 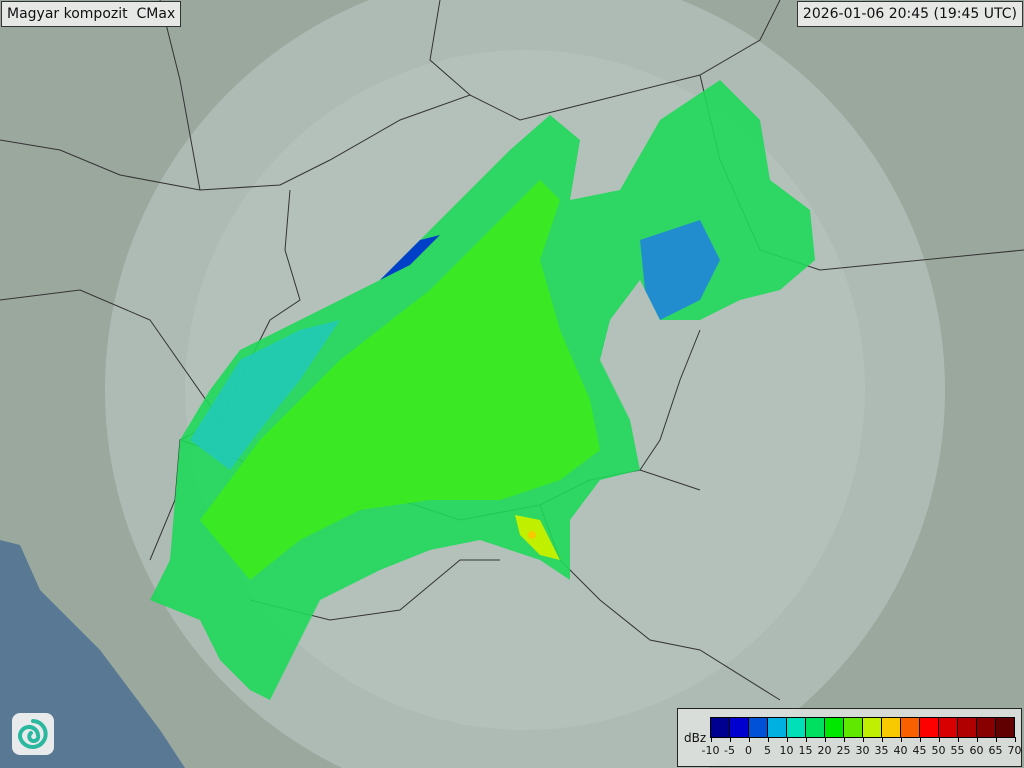 I want to click on echo-light, so click(x=265, y=395).